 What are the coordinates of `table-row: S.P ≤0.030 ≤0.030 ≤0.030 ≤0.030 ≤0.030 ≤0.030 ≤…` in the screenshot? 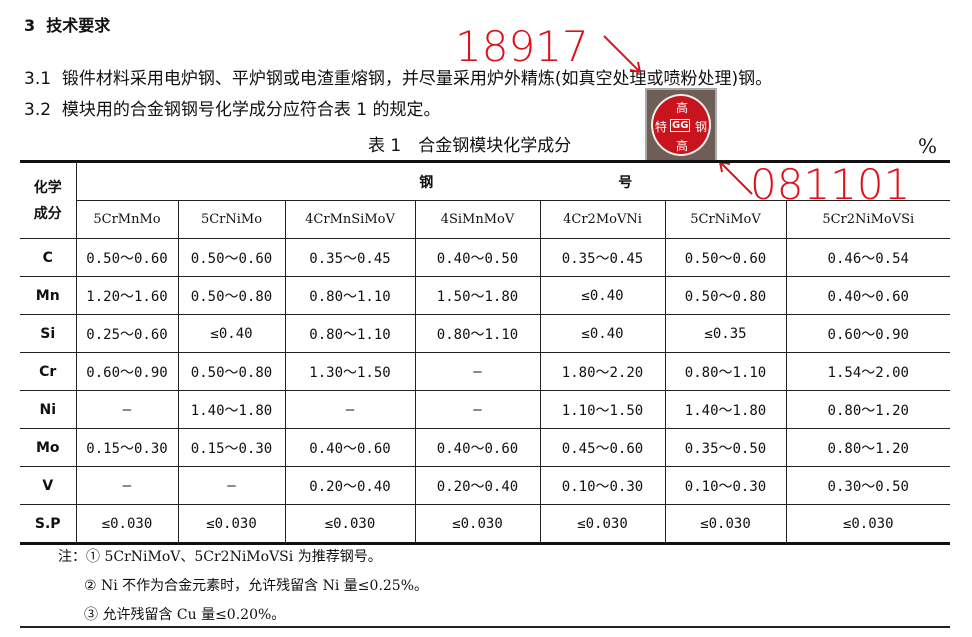 It's located at (485, 524).